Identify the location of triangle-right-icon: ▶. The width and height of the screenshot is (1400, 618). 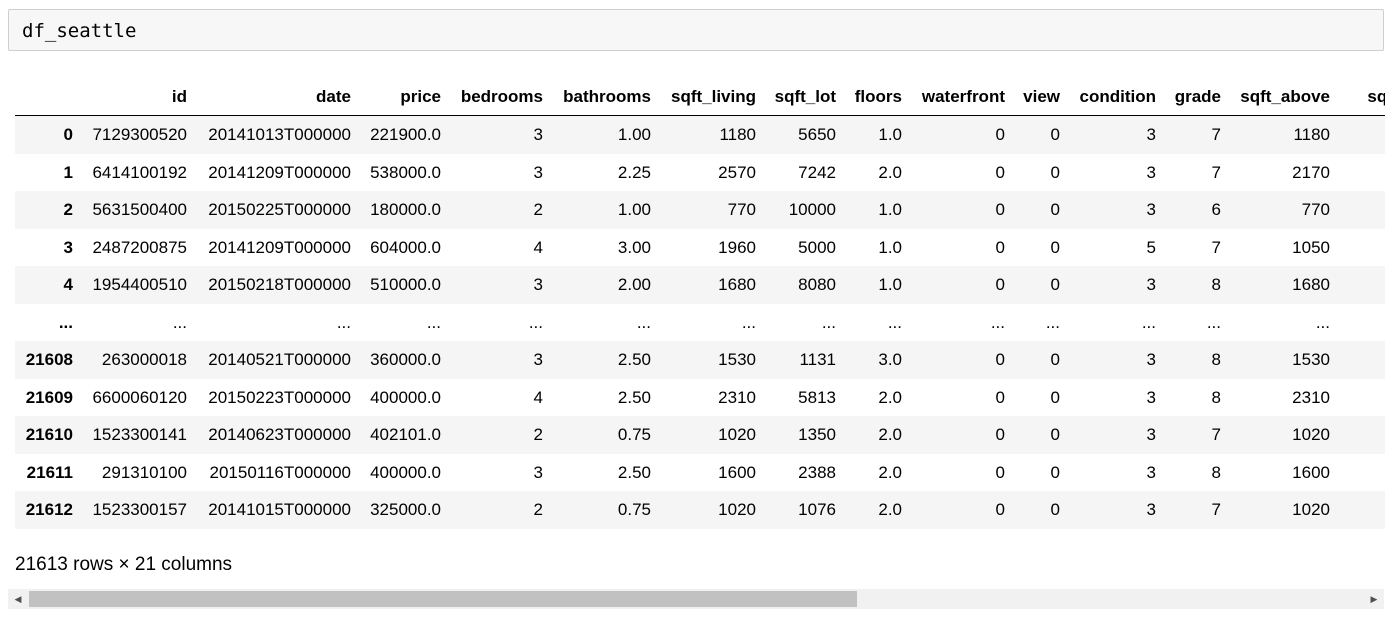
(1374, 598).